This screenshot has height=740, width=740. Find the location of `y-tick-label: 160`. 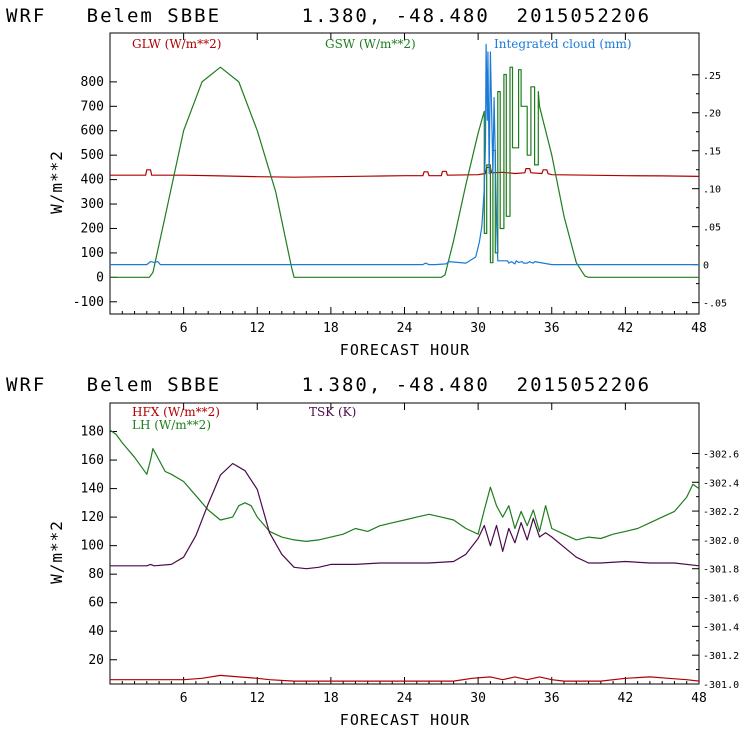

y-tick-label: 160 is located at coordinates (92, 460).